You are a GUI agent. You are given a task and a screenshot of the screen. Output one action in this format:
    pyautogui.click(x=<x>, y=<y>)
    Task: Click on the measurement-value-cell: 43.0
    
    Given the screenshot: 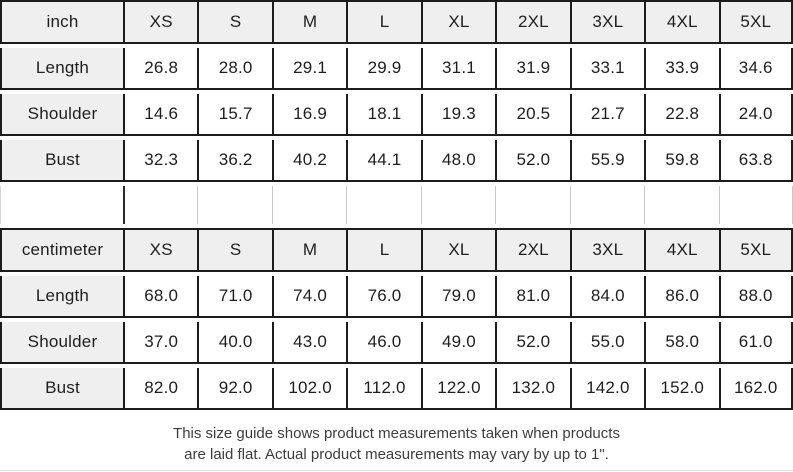 What is the action you would take?
    pyautogui.click(x=309, y=343)
    